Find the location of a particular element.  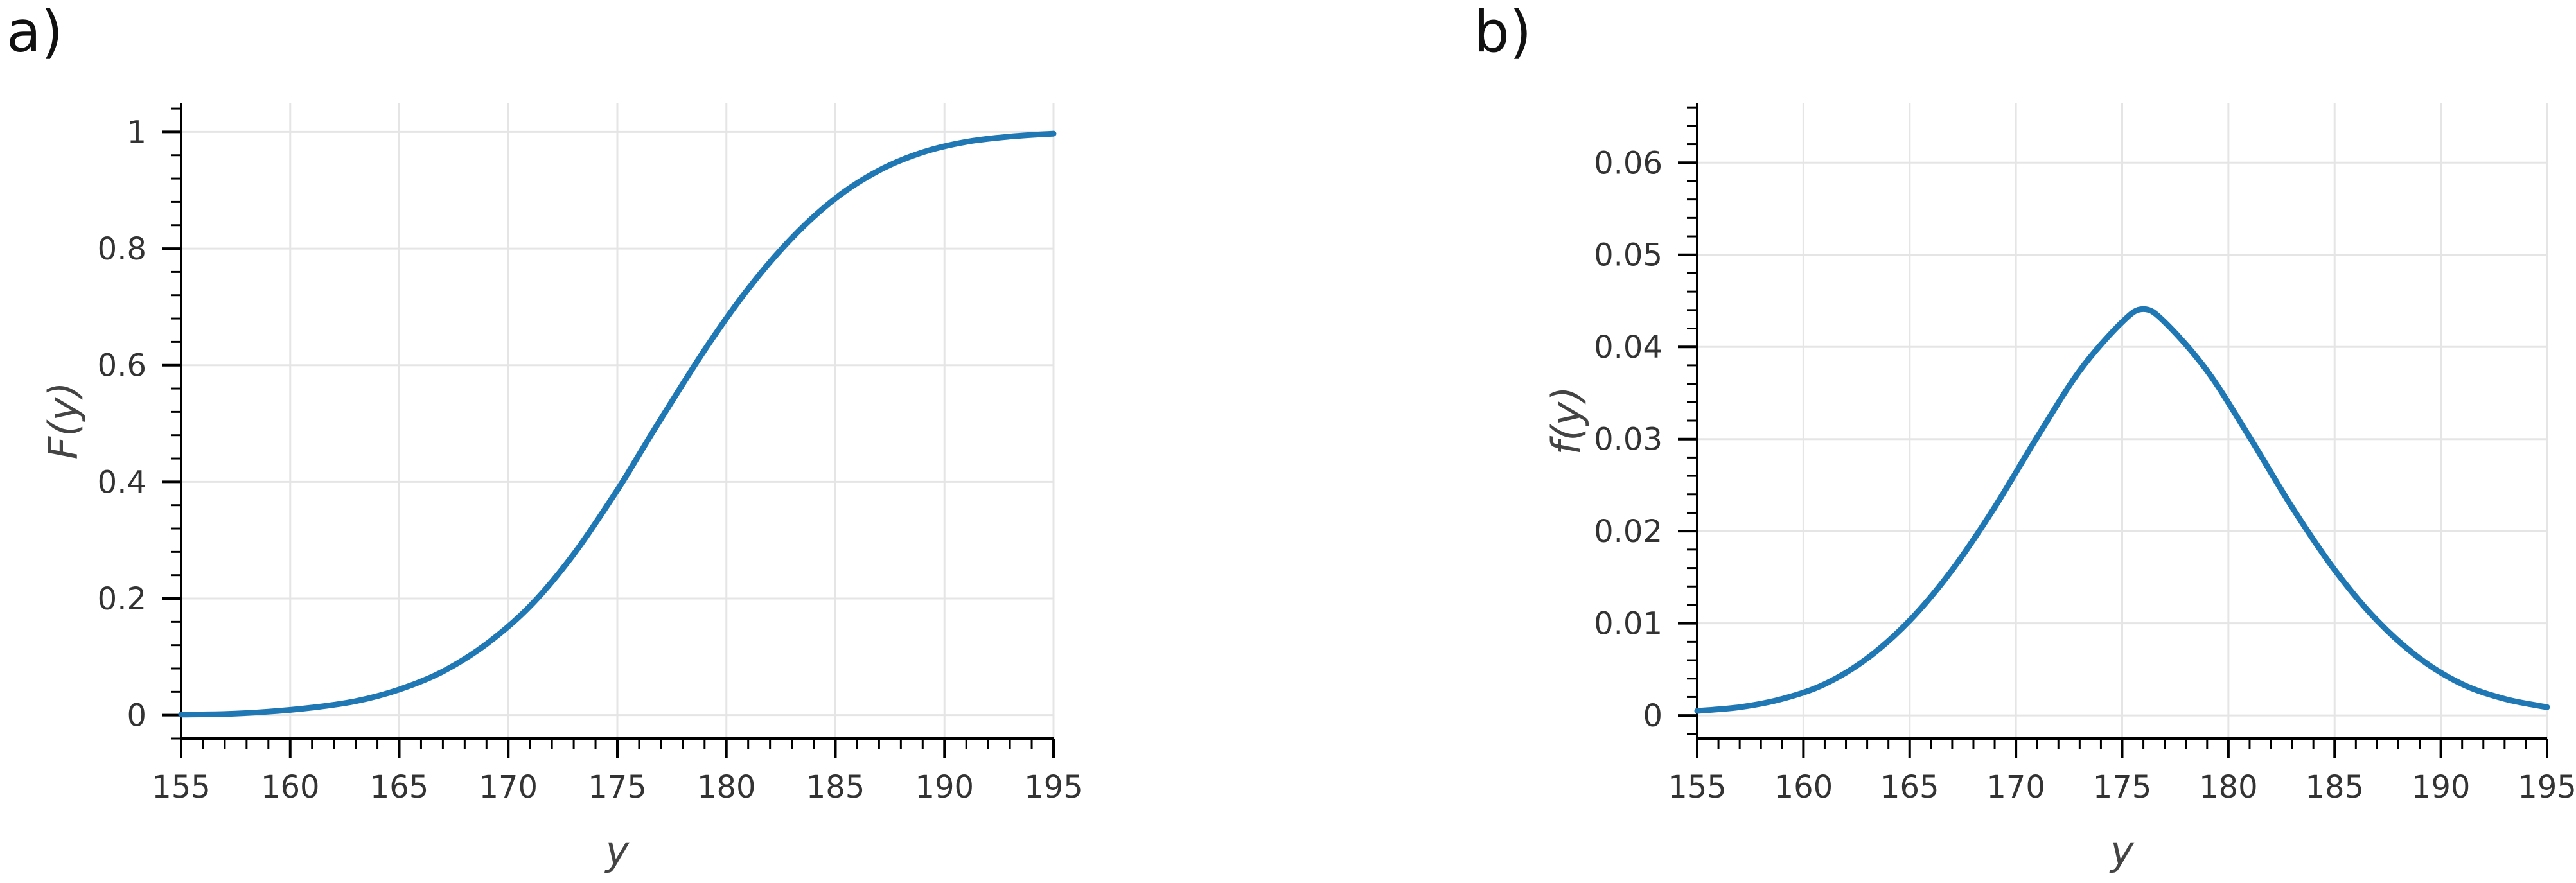

y-axis-label: F(y) is located at coordinates (63, 421).